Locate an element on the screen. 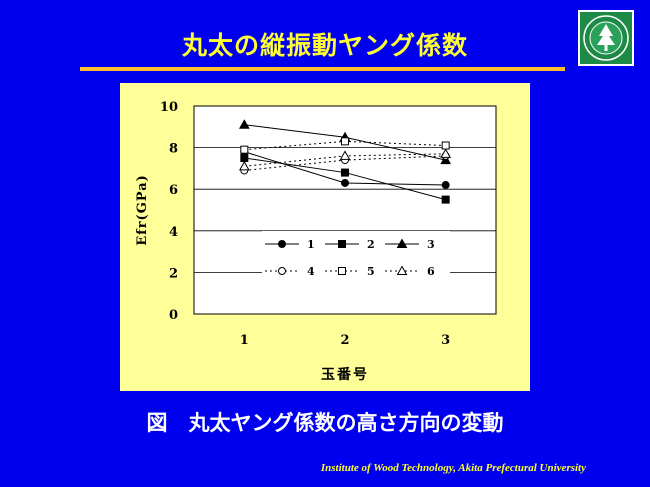  y-tick-label-4: 4 is located at coordinates (173, 232).